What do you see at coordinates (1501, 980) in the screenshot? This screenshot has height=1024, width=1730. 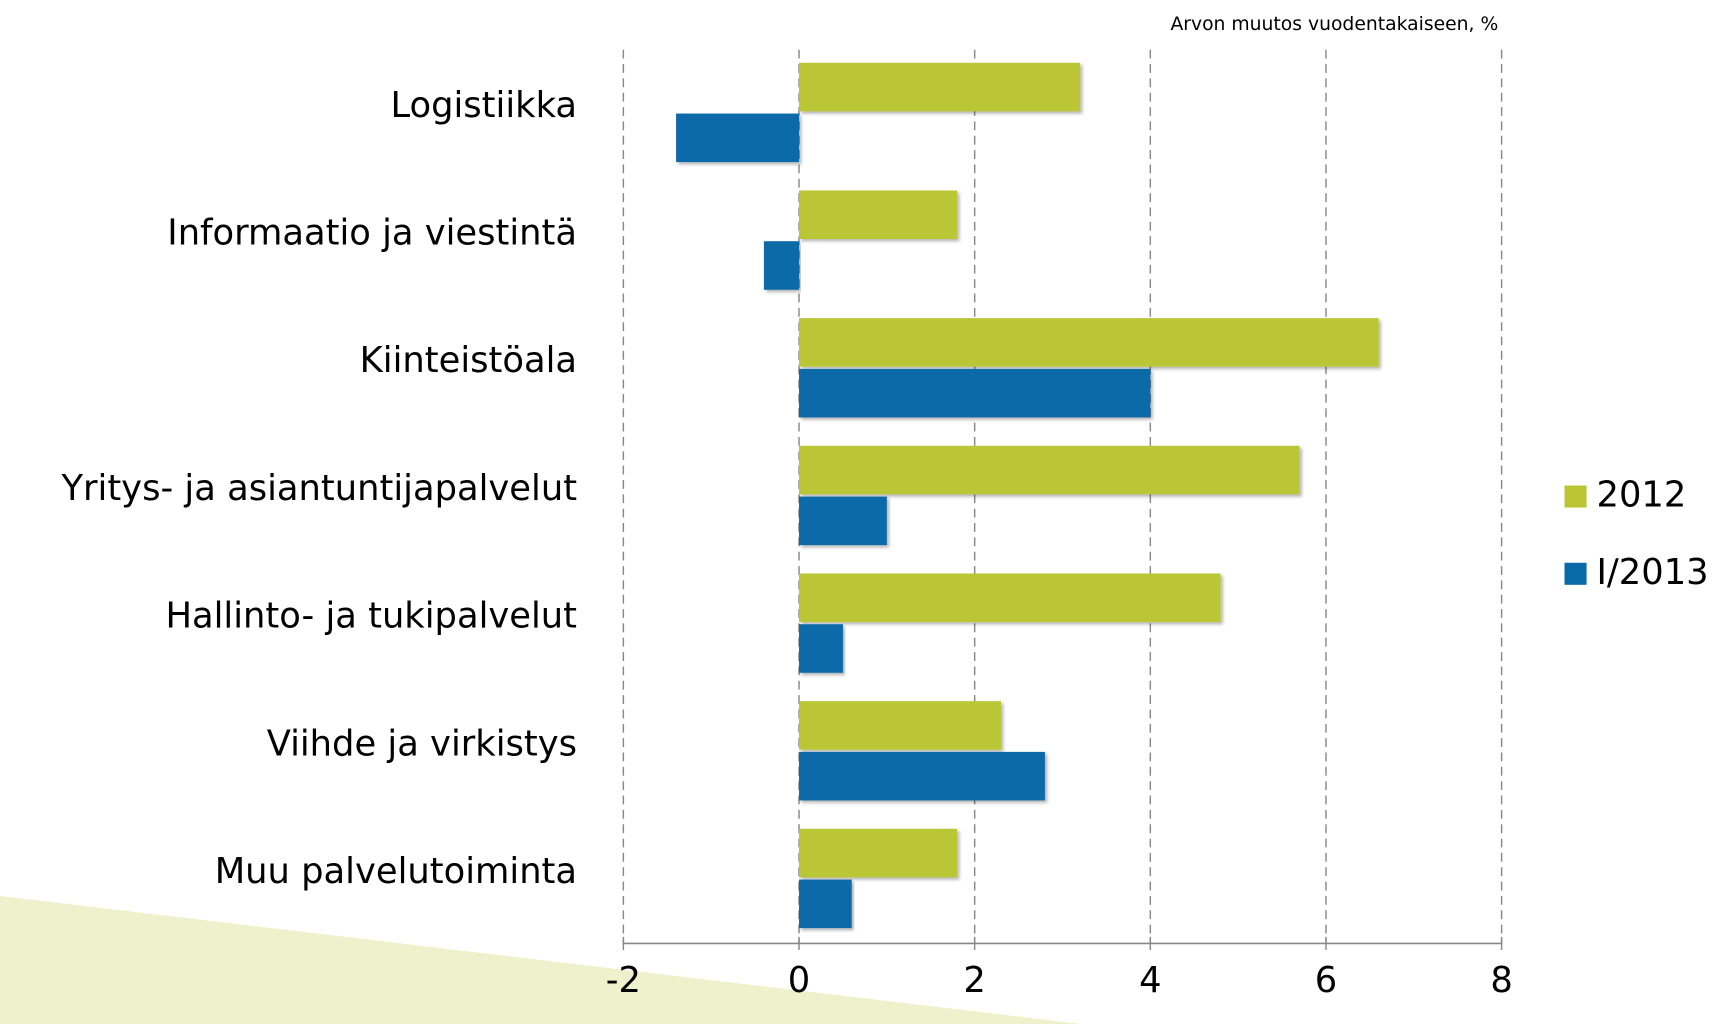 I see `x-tick-label: 8` at bounding box center [1501, 980].